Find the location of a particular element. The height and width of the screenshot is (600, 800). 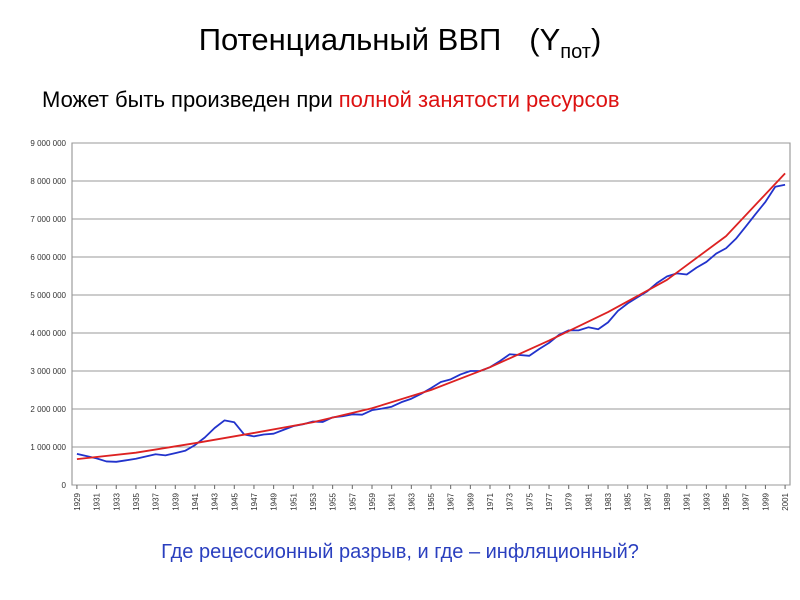

x-tick-label: 1937 is located at coordinates (156, 501).